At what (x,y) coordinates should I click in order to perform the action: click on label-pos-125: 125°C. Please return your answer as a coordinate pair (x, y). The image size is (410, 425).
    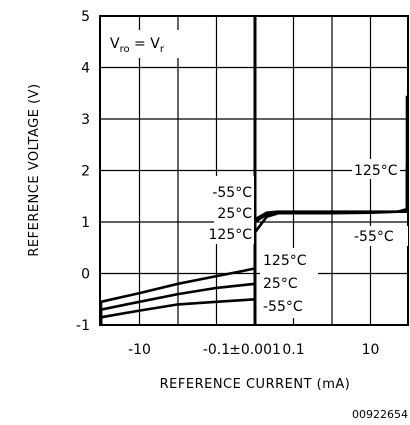
    Looking at the image, I should click on (376, 171).